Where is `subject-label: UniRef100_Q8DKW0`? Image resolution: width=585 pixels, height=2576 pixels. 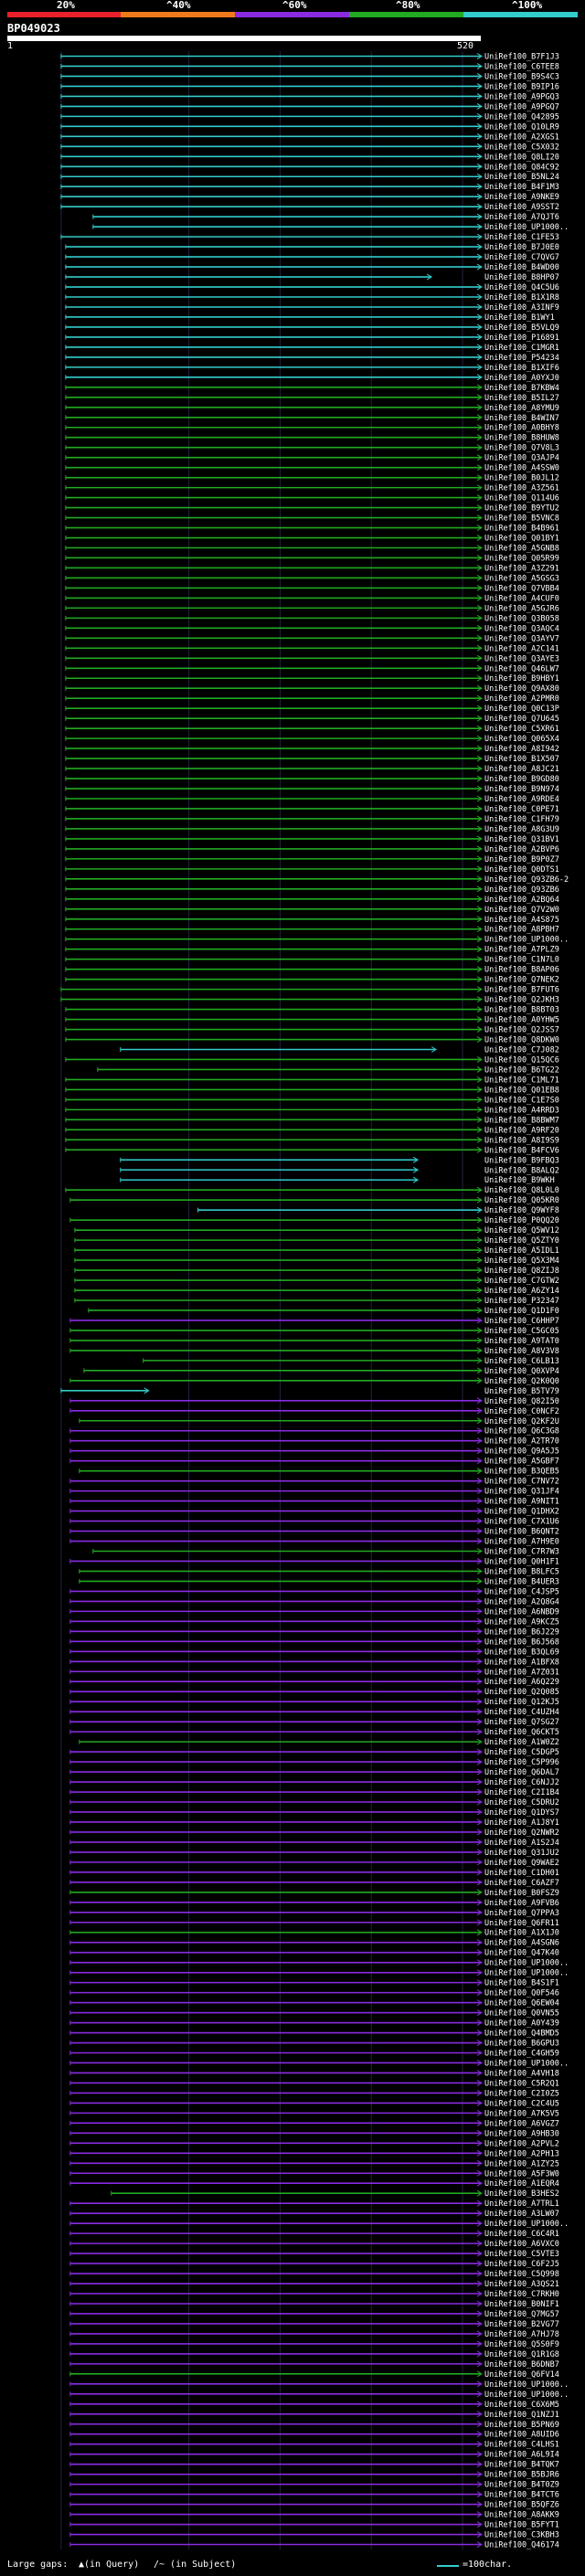
subject-label: UniRef100_Q8DKW0 is located at coordinates (521, 1040).